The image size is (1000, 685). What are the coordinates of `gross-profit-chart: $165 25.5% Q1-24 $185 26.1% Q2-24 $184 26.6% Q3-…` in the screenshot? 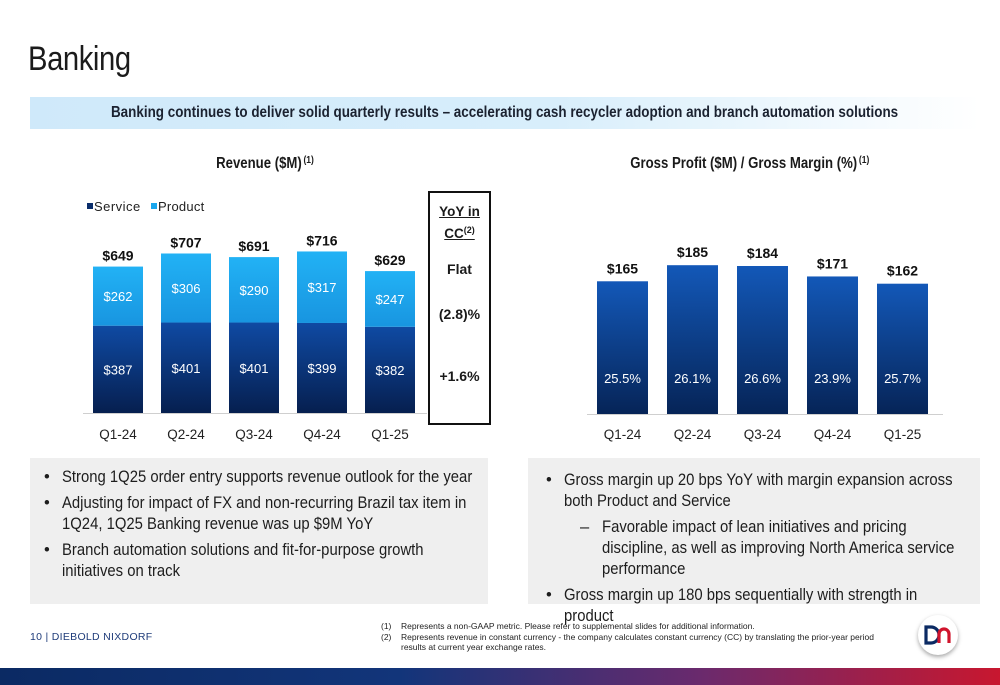 It's located at (765, 343).